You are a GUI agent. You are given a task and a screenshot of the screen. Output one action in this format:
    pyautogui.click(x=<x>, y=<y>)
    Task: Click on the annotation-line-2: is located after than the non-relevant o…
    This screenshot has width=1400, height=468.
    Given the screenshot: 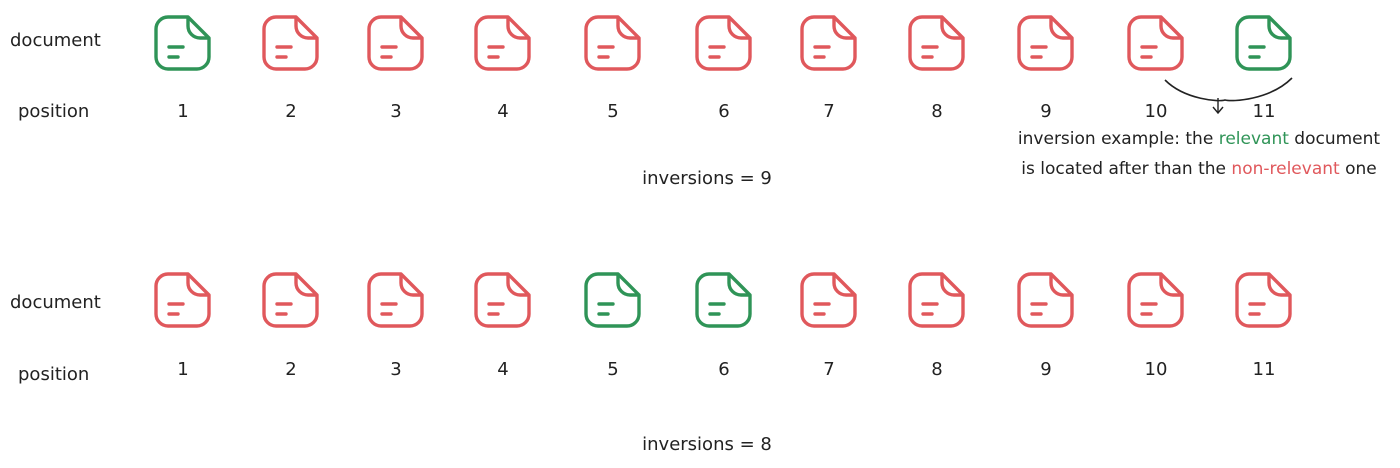 What is the action you would take?
    pyautogui.click(x=1199, y=169)
    